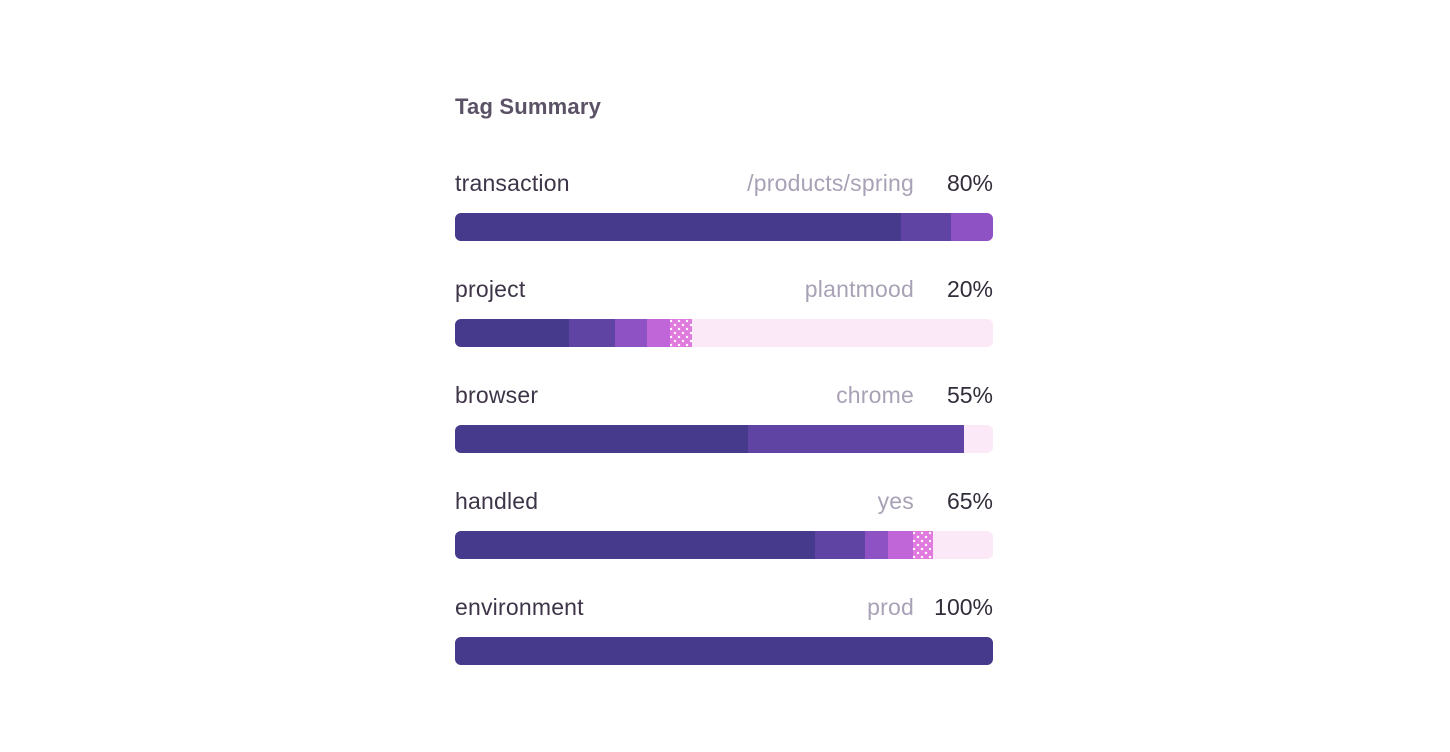 The height and width of the screenshot is (752, 1450). Describe the element at coordinates (724, 501) in the screenshot. I see `tag-row-header: handled yes 65%` at that location.